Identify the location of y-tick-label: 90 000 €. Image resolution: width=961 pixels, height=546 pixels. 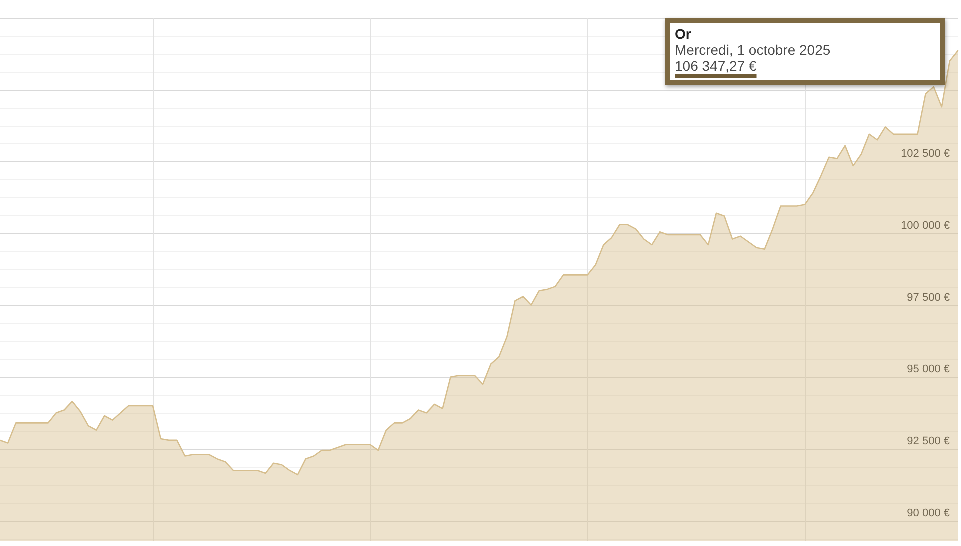
(928, 513).